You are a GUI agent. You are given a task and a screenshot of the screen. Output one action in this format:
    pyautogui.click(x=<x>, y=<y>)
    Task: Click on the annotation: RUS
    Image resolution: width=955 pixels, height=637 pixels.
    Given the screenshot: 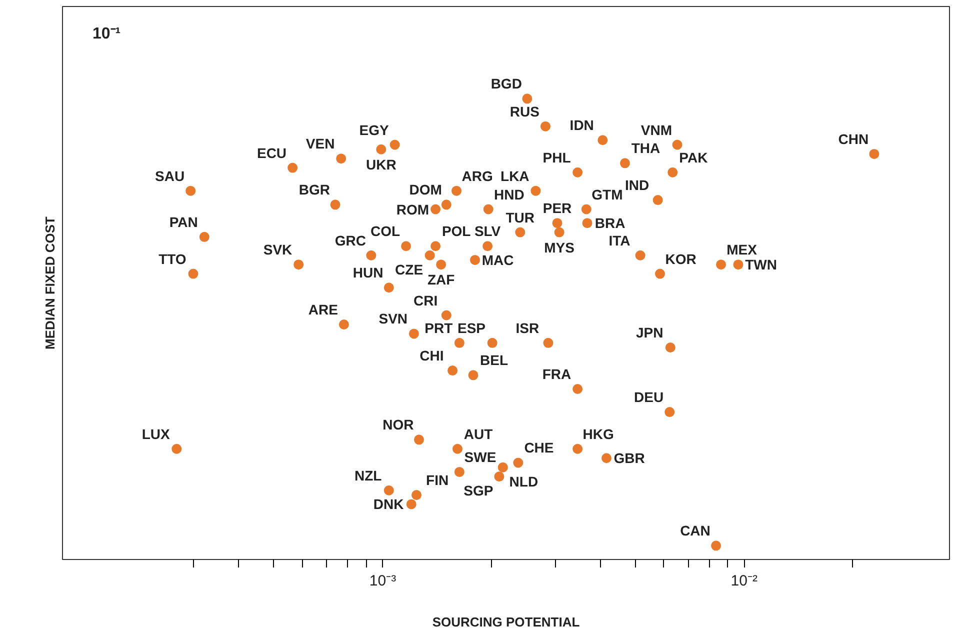 What is the action you would take?
    pyautogui.click(x=525, y=111)
    